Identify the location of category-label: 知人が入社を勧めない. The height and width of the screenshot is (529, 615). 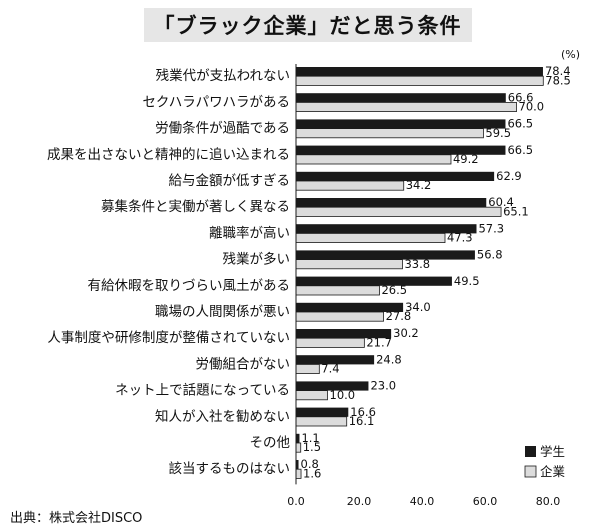
(222, 416).